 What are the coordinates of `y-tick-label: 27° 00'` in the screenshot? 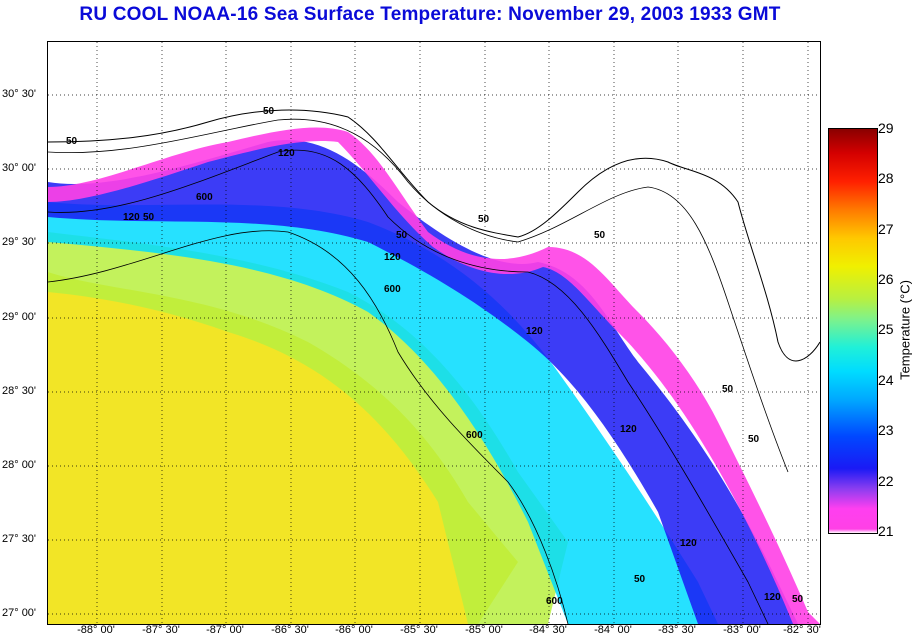 It's located at (19, 613).